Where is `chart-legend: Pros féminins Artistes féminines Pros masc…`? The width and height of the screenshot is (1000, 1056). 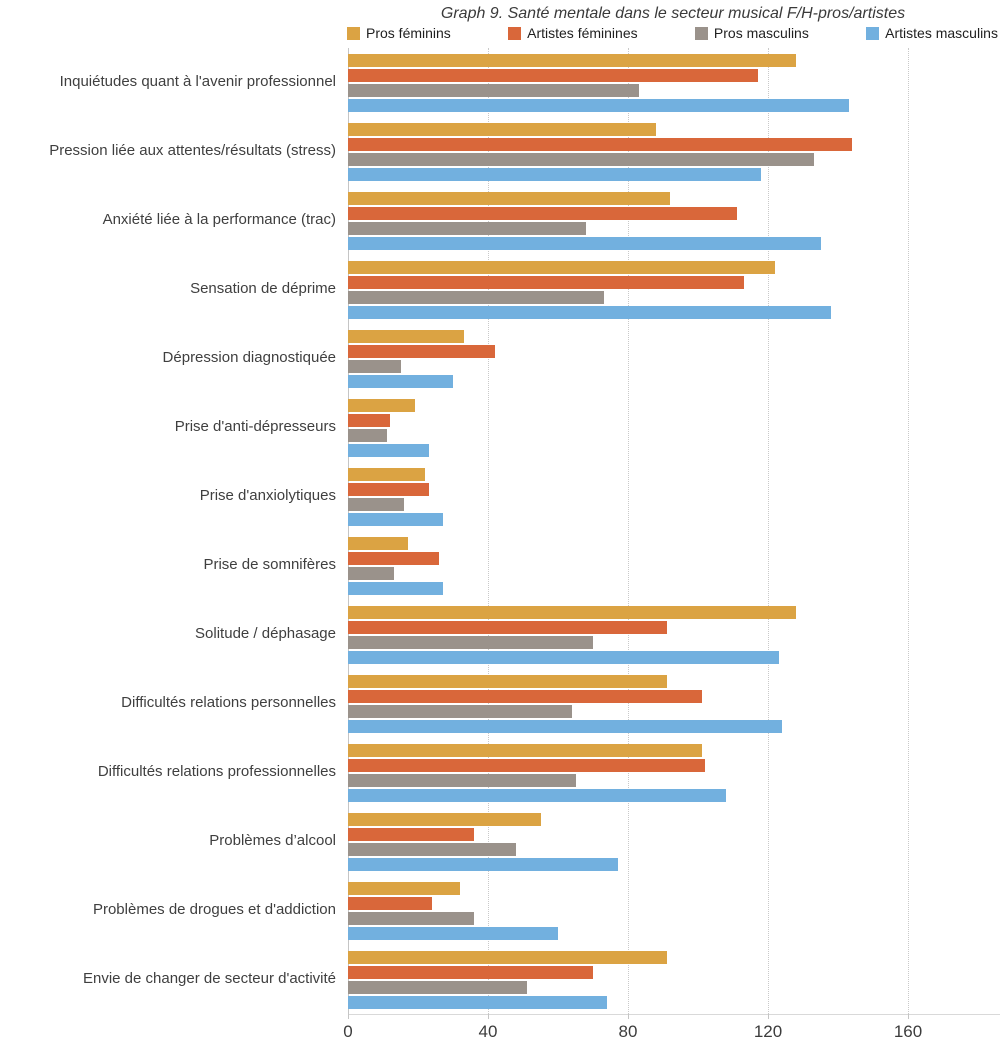 chart-legend: Pros féminins Artistes féminines Pros masc… is located at coordinates (672, 33).